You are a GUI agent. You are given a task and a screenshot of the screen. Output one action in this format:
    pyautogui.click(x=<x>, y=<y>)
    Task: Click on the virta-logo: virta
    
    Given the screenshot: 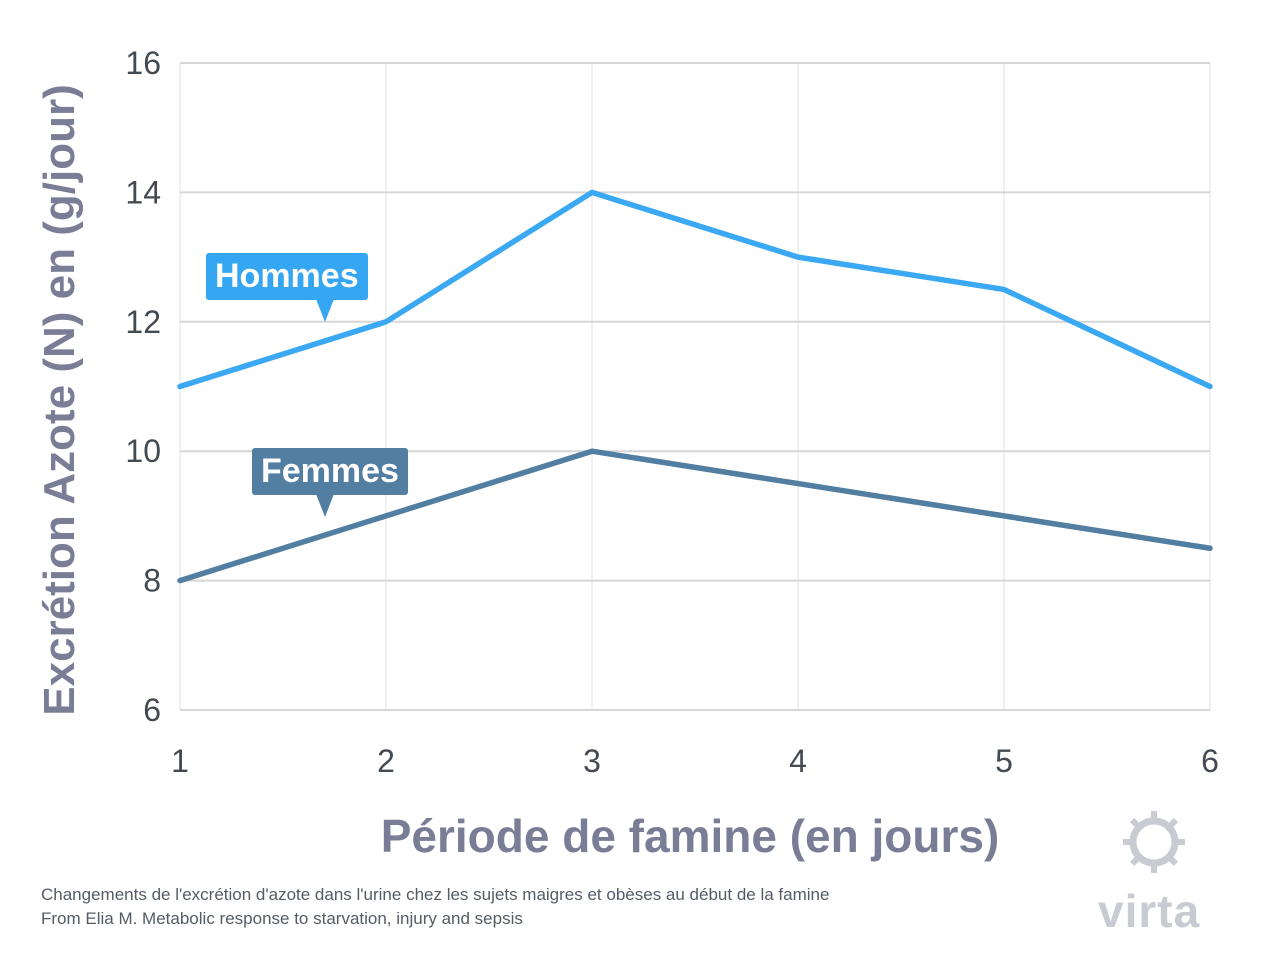 What is the action you would take?
    pyautogui.click(x=1149, y=911)
    